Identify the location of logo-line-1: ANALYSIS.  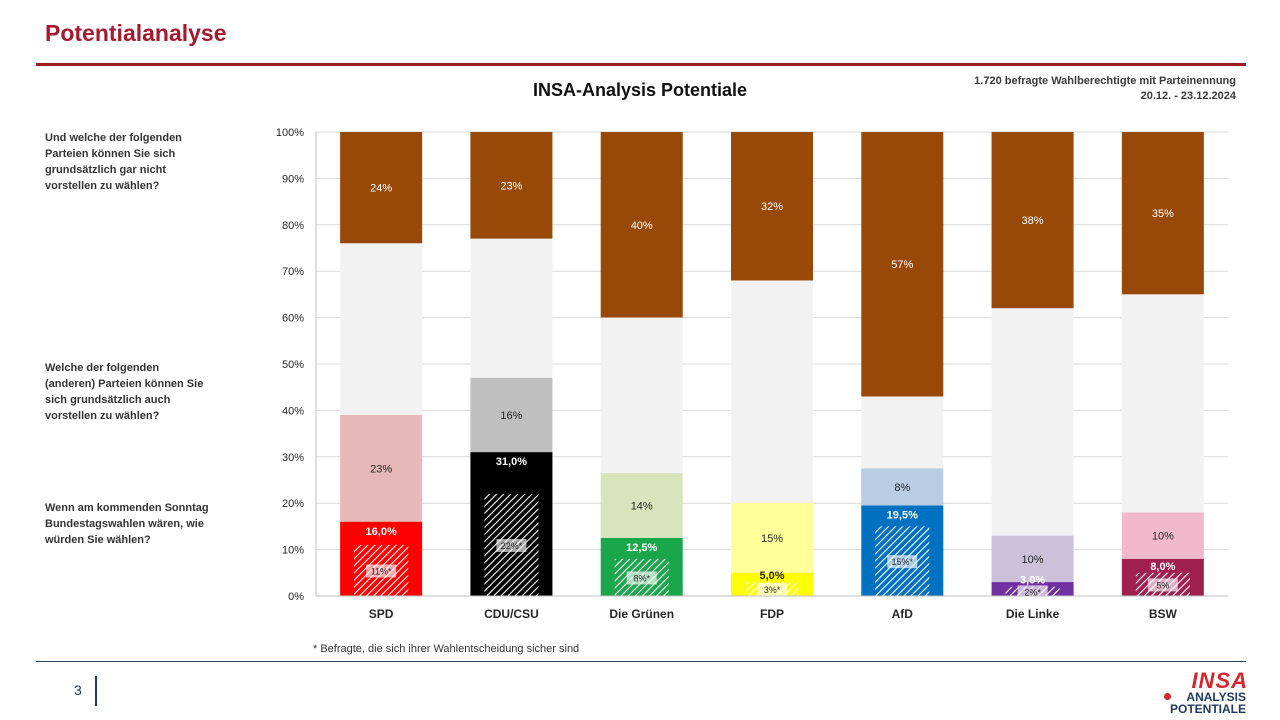
(1216, 697).